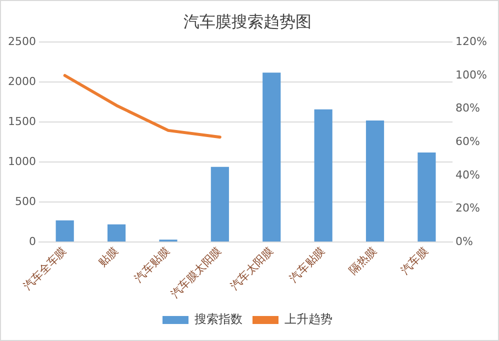  What do you see at coordinates (252, 268) in the screenshot?
I see `x-tick-label: 汽车太阳膜` at bounding box center [252, 268].